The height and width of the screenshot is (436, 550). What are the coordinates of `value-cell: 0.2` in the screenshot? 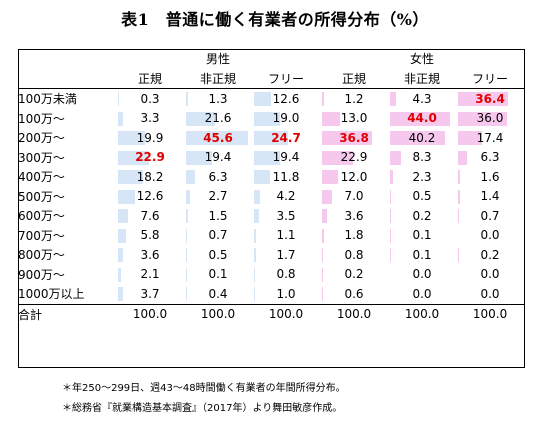 It's located at (490, 255).